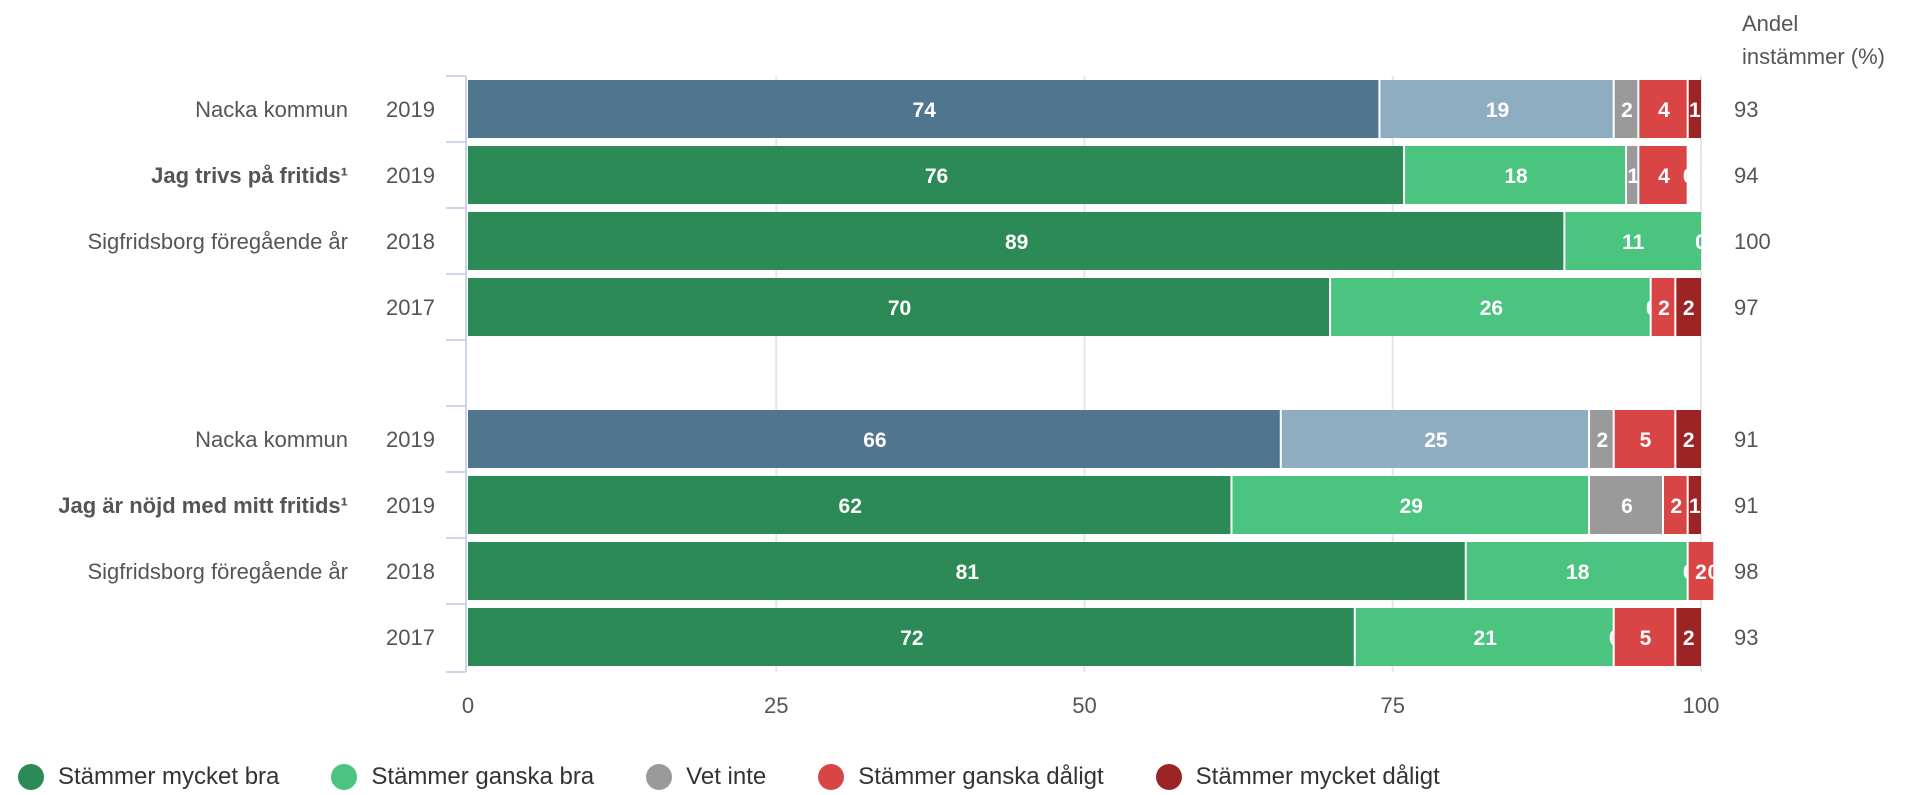  Describe the element at coordinates (1746, 571) in the screenshot. I see `row-total: 98` at that location.